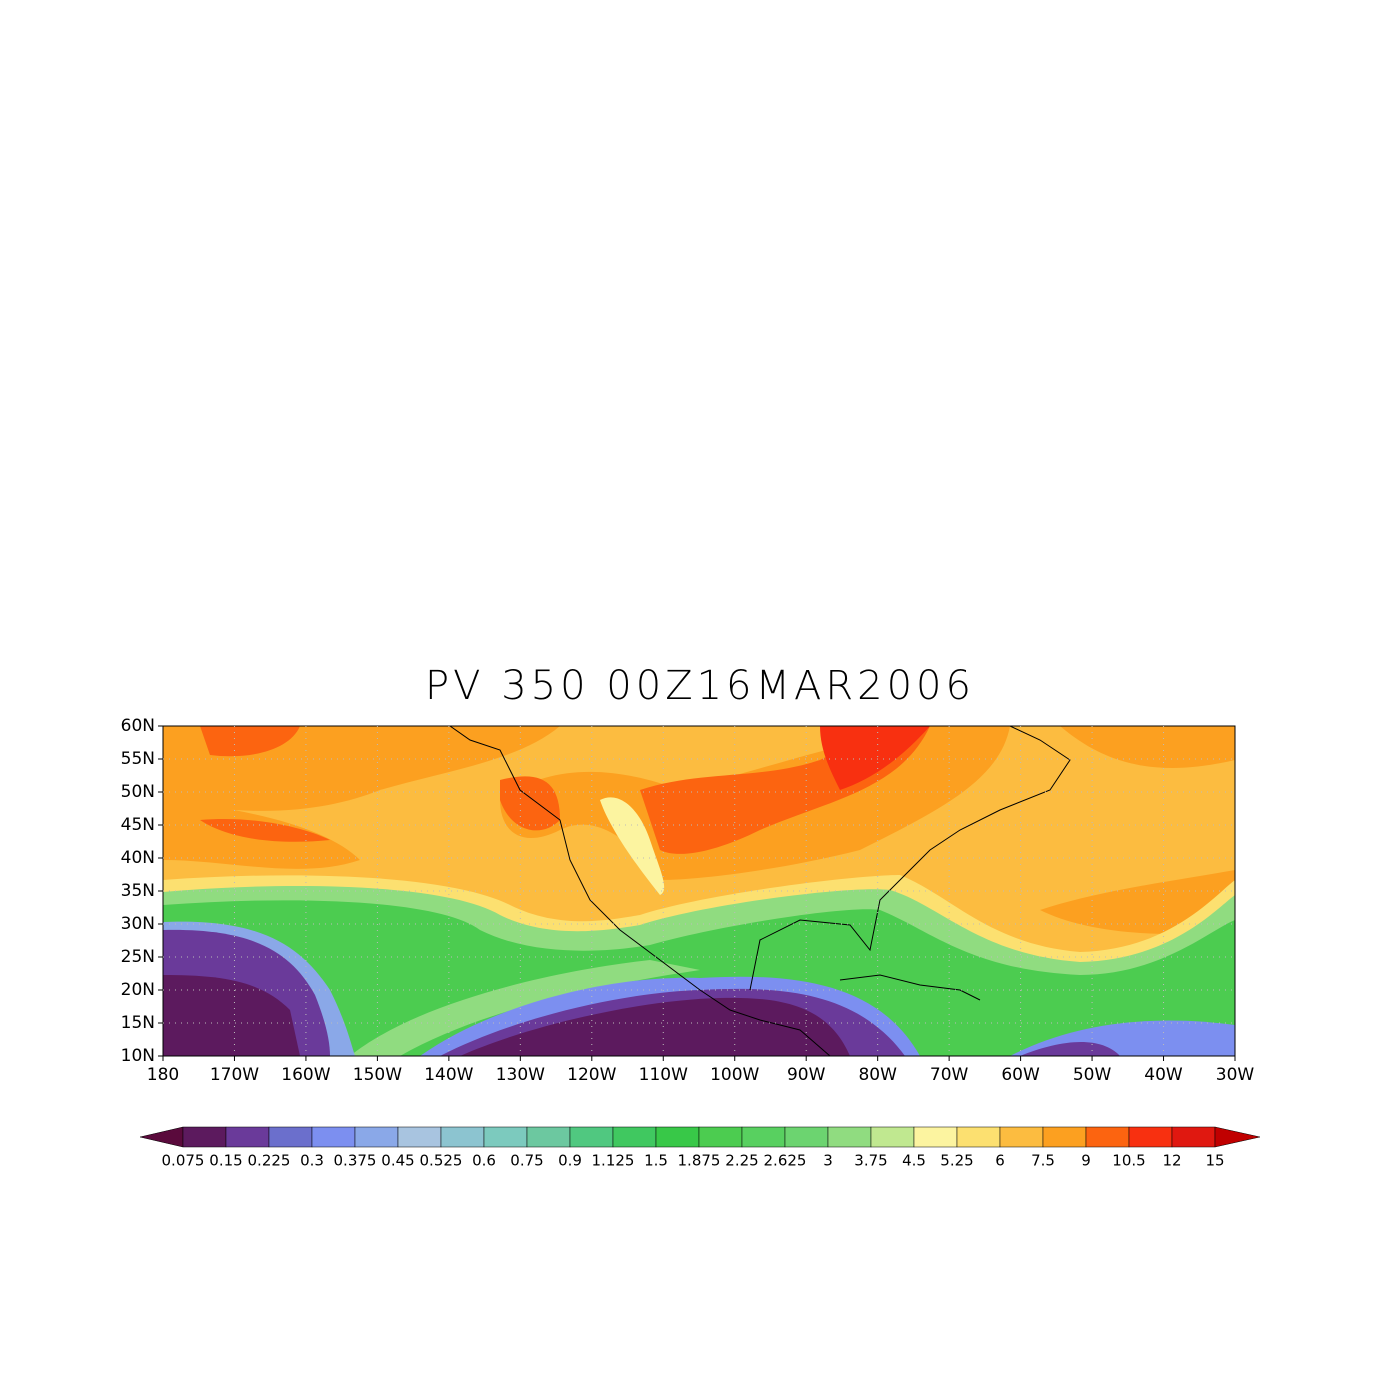 The width and height of the screenshot is (1400, 1400). What do you see at coordinates (138, 792) in the screenshot?
I see `lat-label: 50N` at bounding box center [138, 792].